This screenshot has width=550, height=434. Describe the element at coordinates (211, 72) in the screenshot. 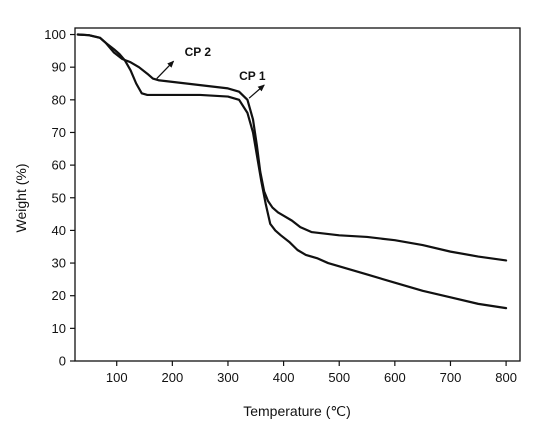

I see `annotations: CP 2 CP 1` at that location.